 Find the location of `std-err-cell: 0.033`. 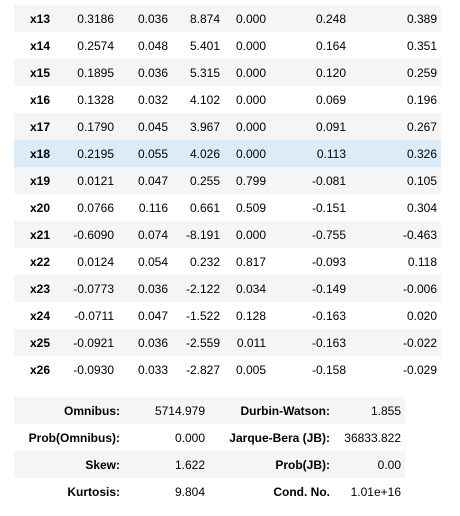

std-err-cell: 0.033 is located at coordinates (152, 369).